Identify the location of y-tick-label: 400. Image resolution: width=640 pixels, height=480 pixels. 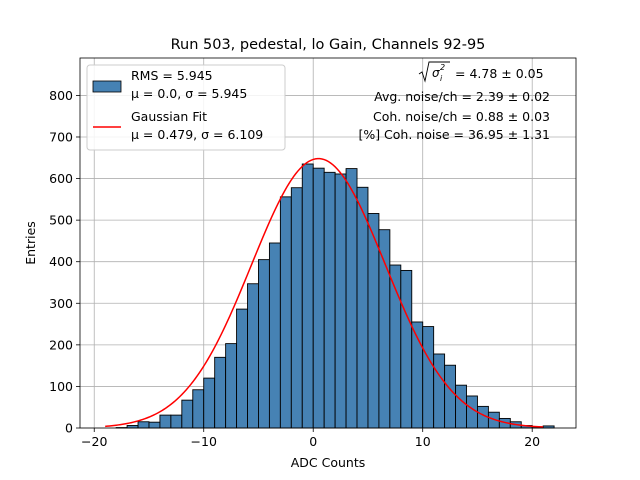
(61, 261).